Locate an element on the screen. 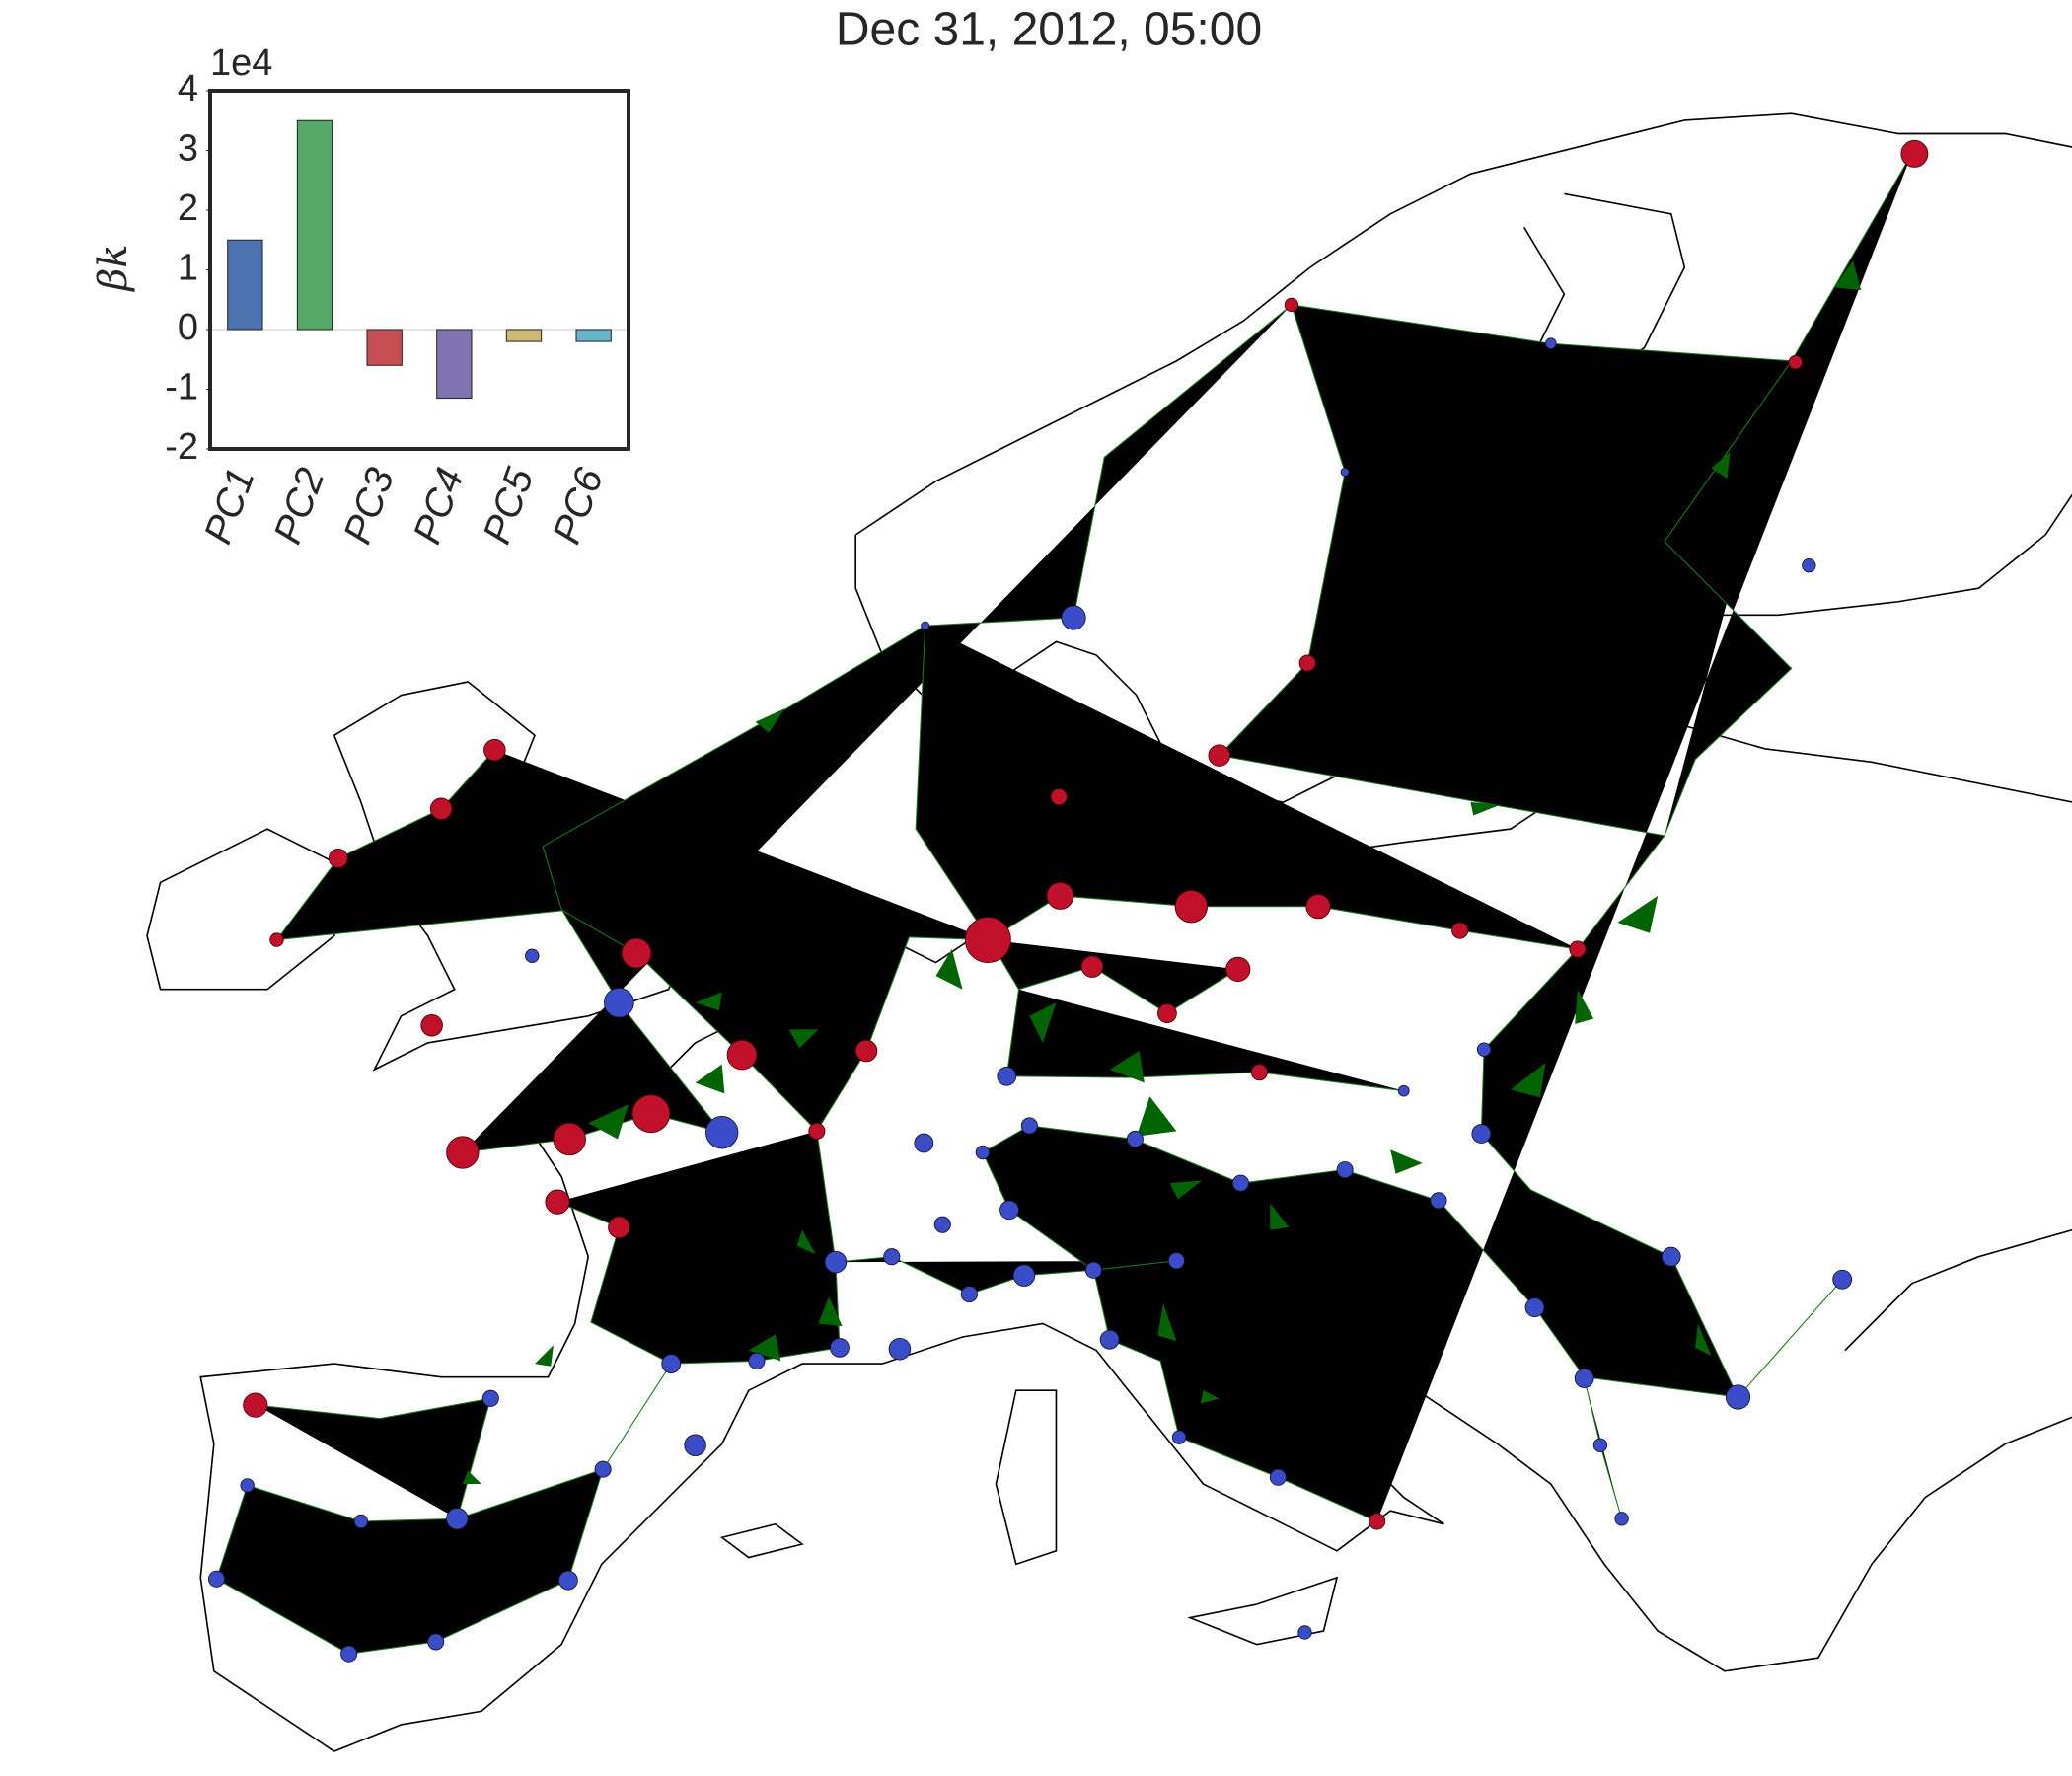 This screenshot has width=2072, height=1776. y-tick-label: 2 is located at coordinates (188, 208).